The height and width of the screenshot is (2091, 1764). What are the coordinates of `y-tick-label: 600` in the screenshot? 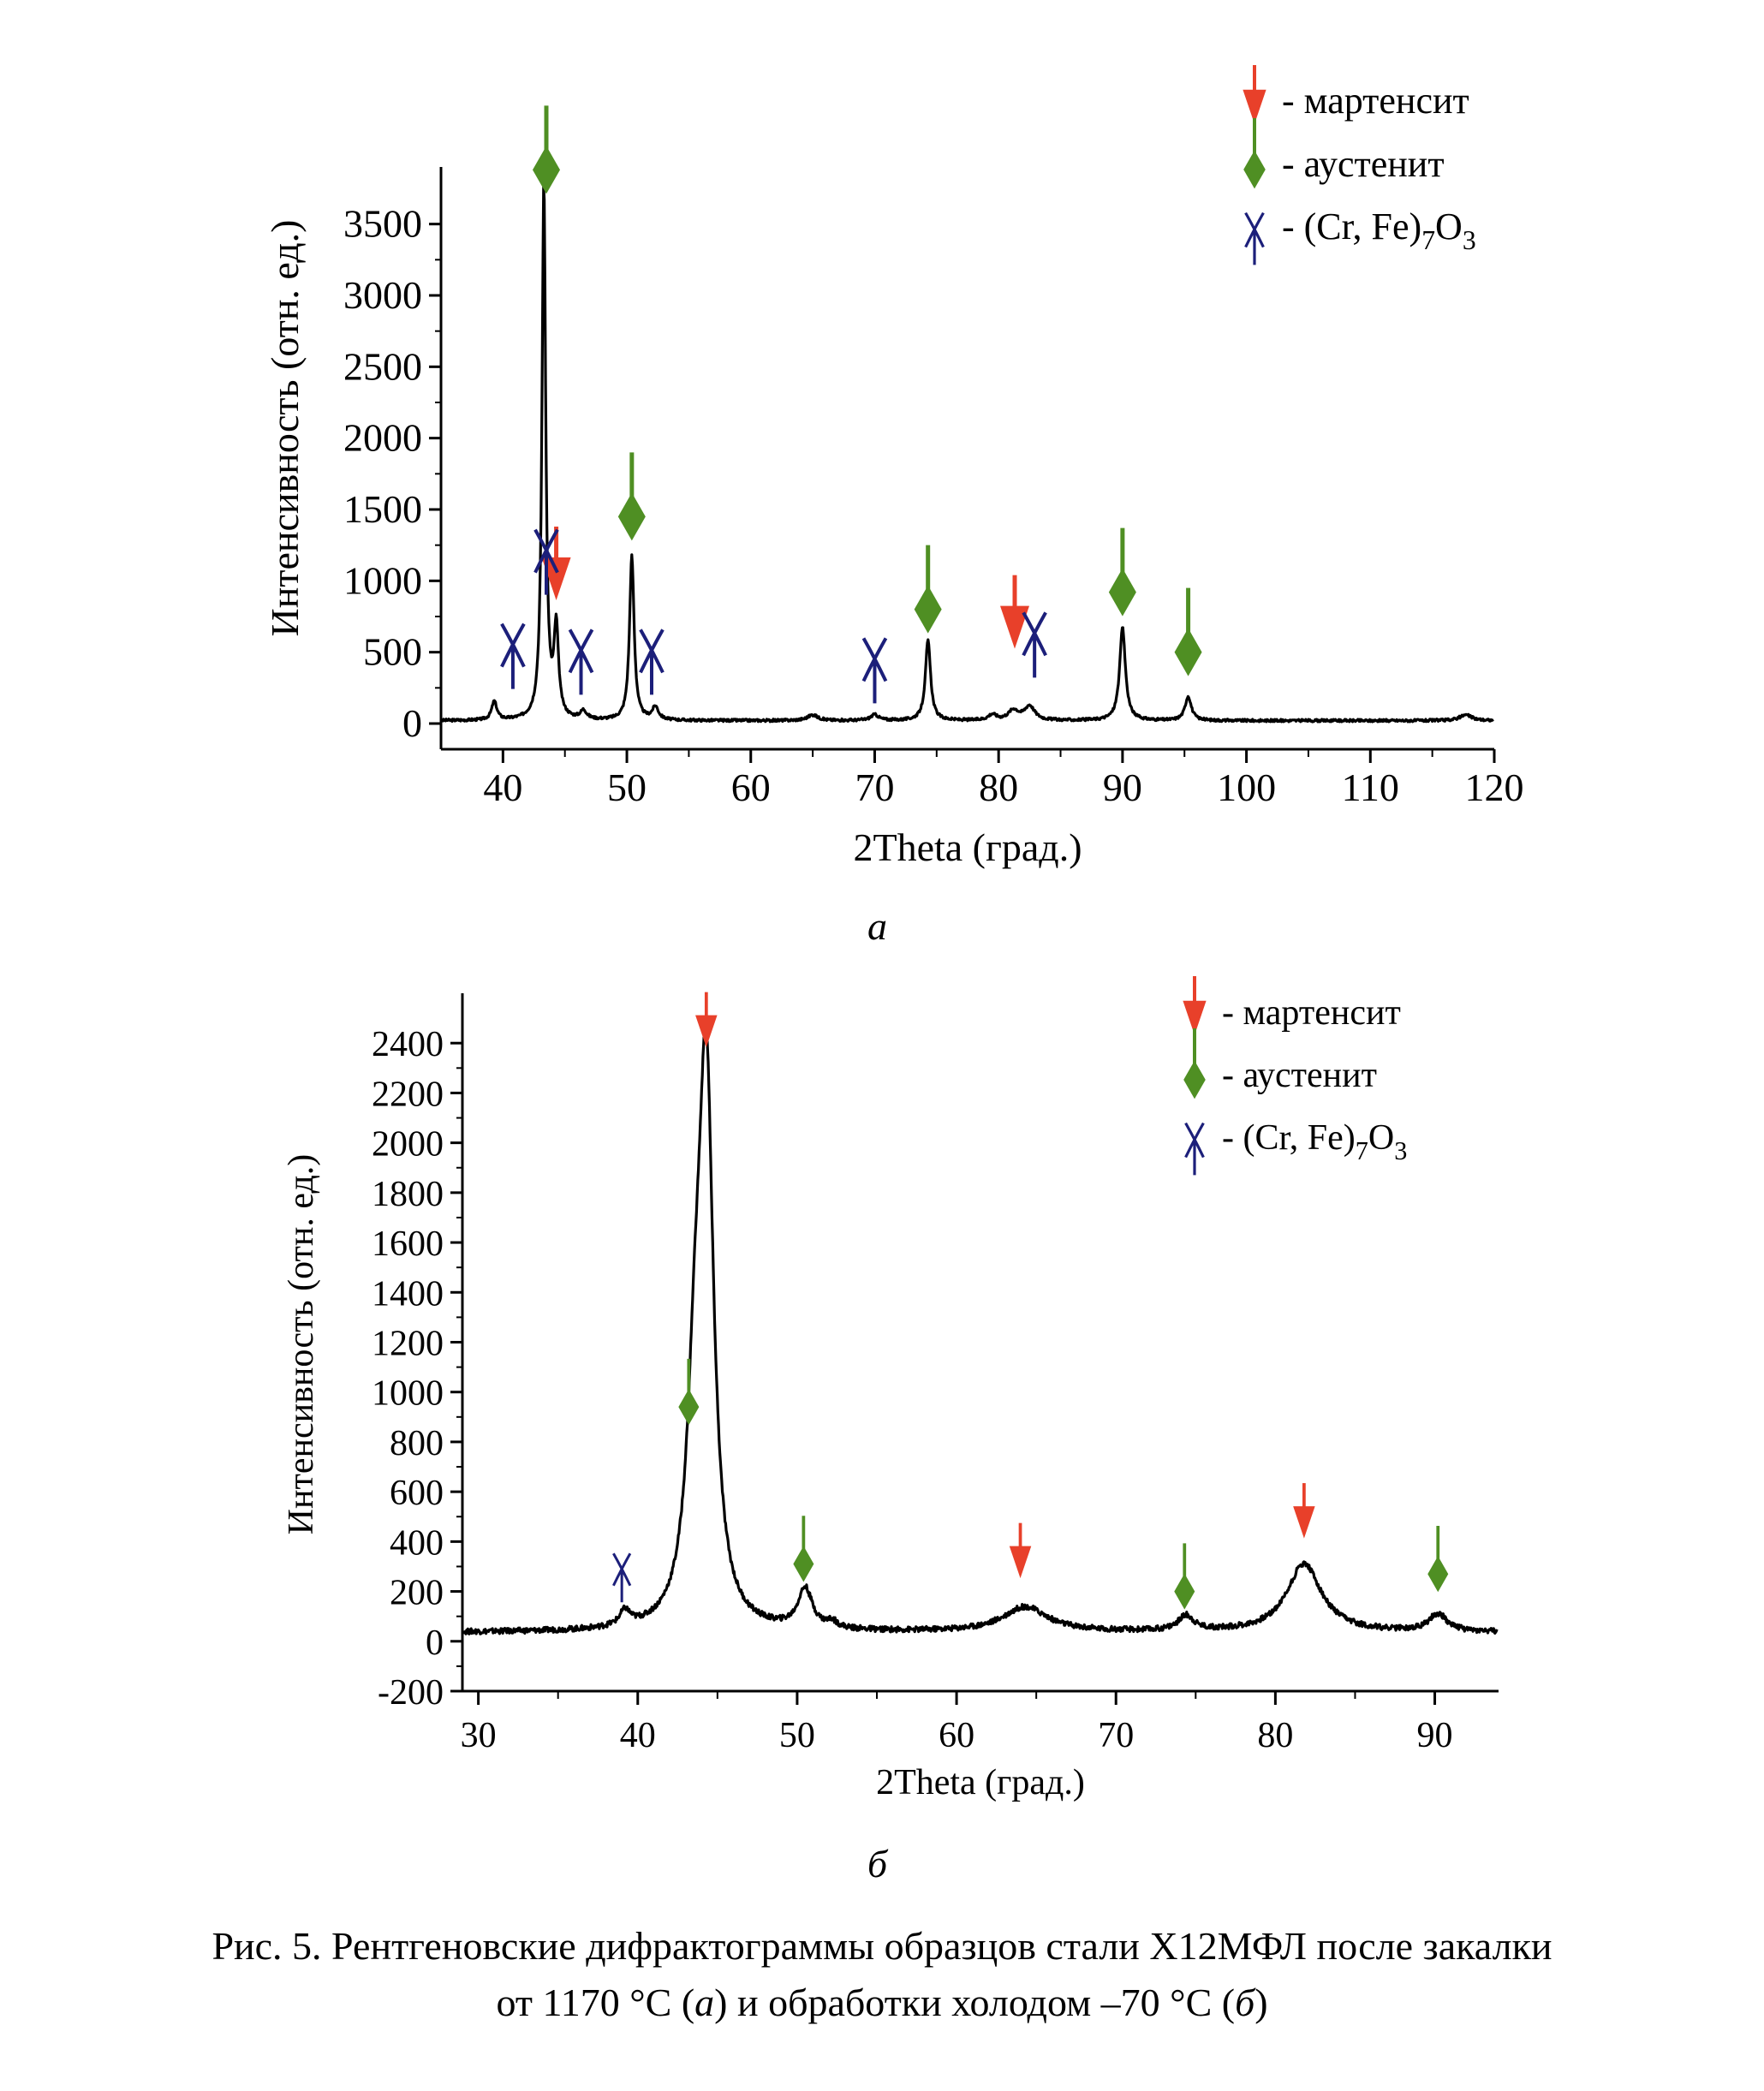 It's located at (417, 1493).